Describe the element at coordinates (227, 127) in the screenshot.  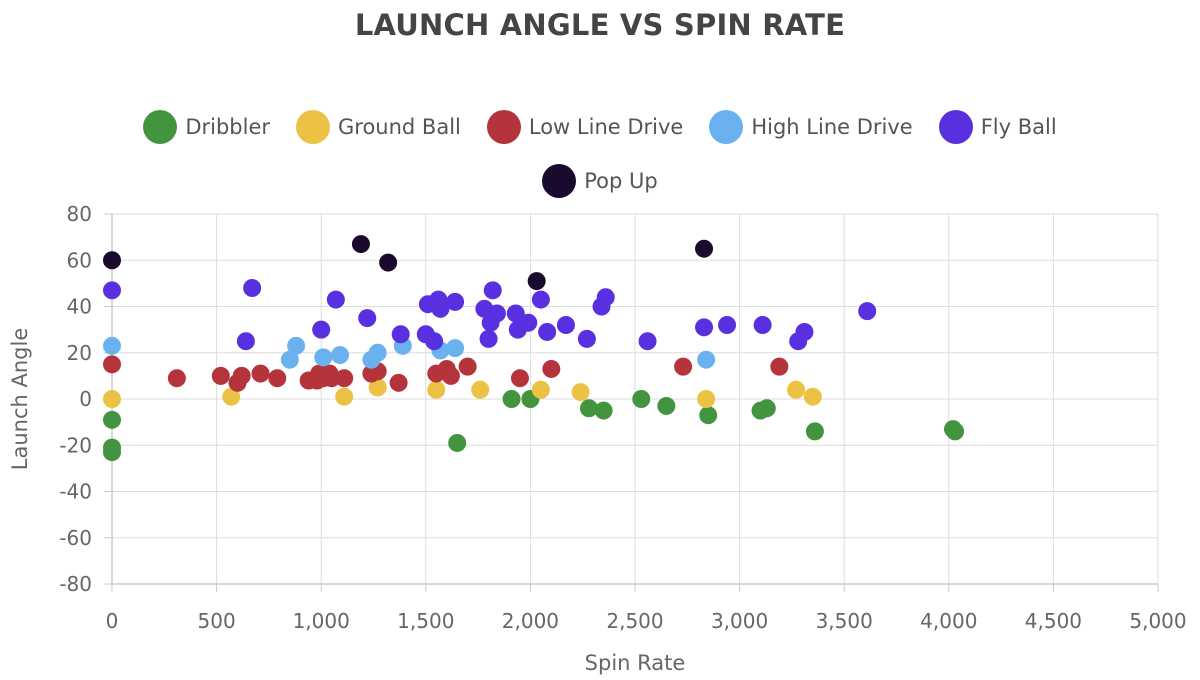
I see `legend-label: Dribbler` at that location.